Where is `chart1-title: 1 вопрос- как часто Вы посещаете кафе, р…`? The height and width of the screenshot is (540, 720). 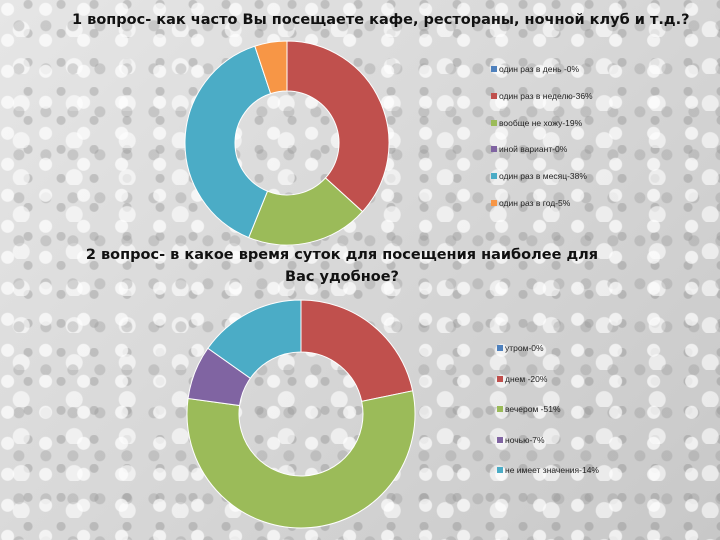 chart1-title: 1 вопрос- как часто Вы посещаете кафе, р… is located at coordinates (381, 20).